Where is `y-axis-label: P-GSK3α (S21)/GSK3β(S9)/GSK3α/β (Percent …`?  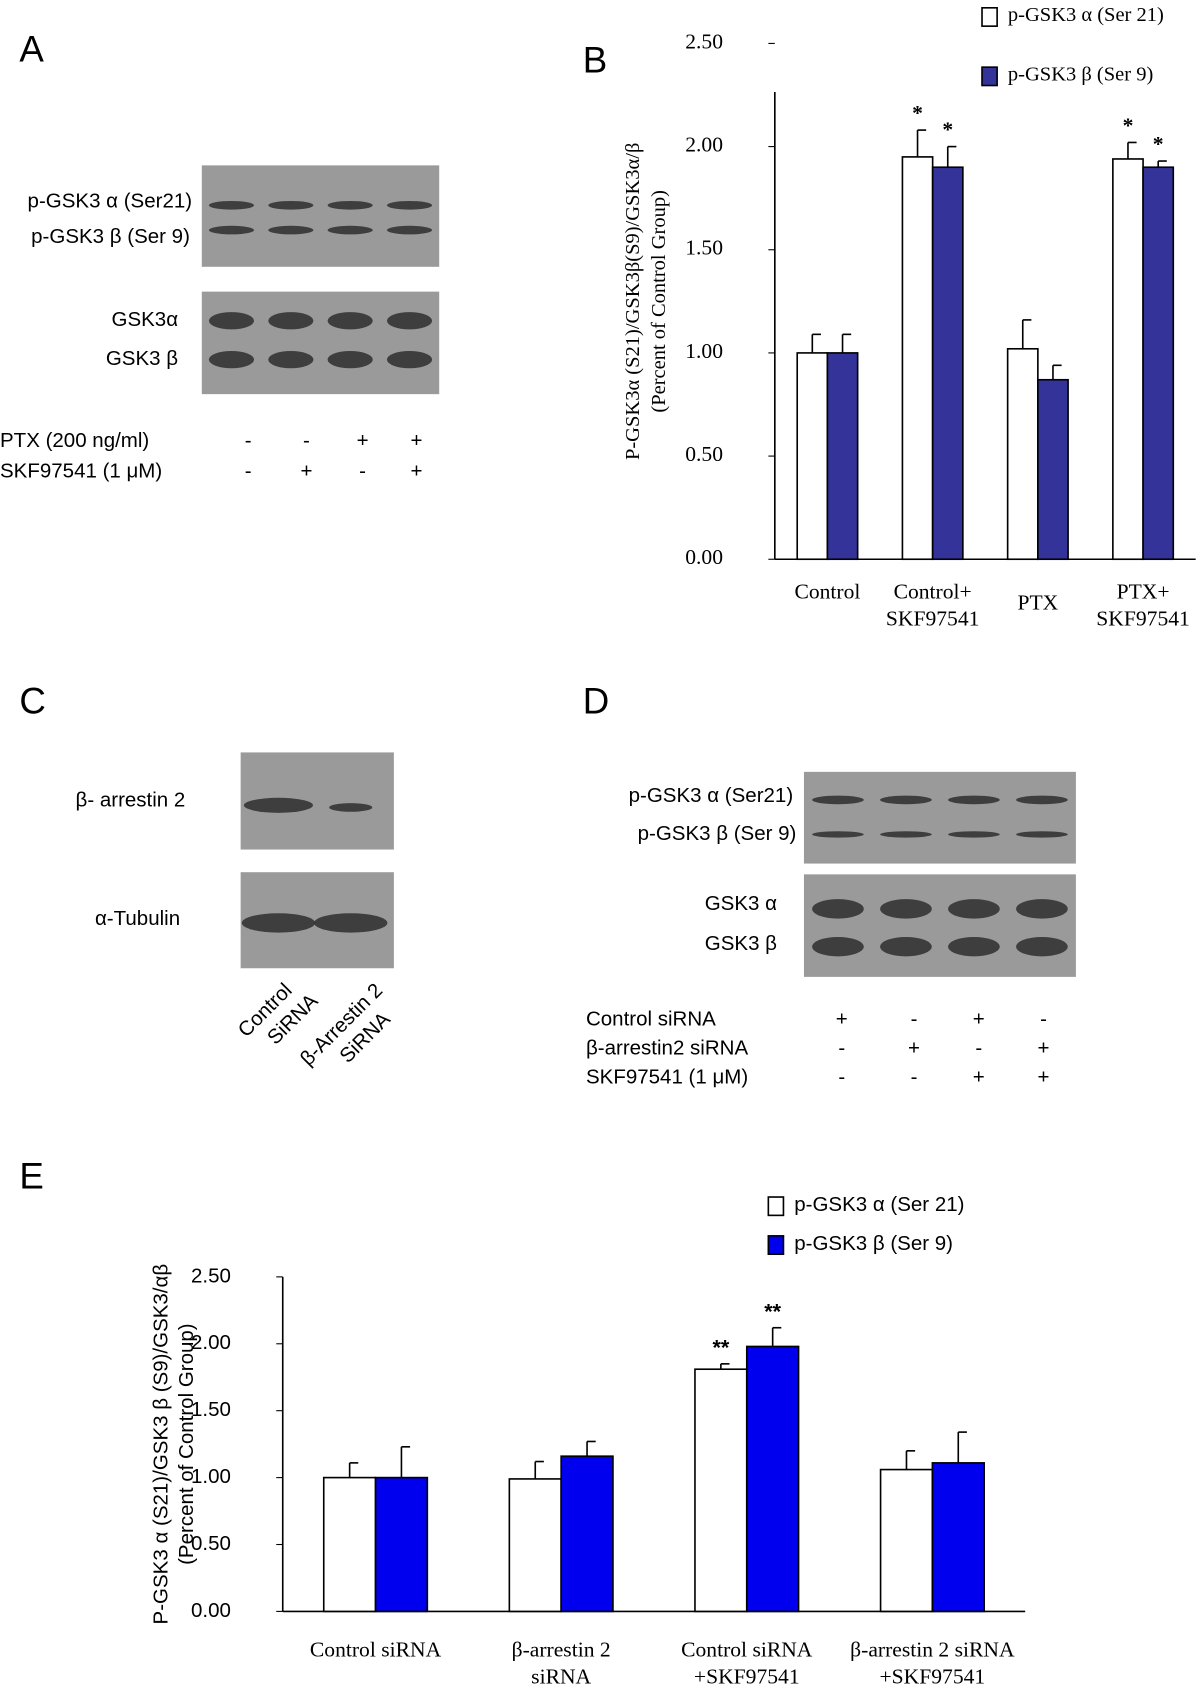 y-axis-label: P-GSK3α (S21)/GSK3β(S9)/GSK3α/β (Percent … is located at coordinates (646, 301).